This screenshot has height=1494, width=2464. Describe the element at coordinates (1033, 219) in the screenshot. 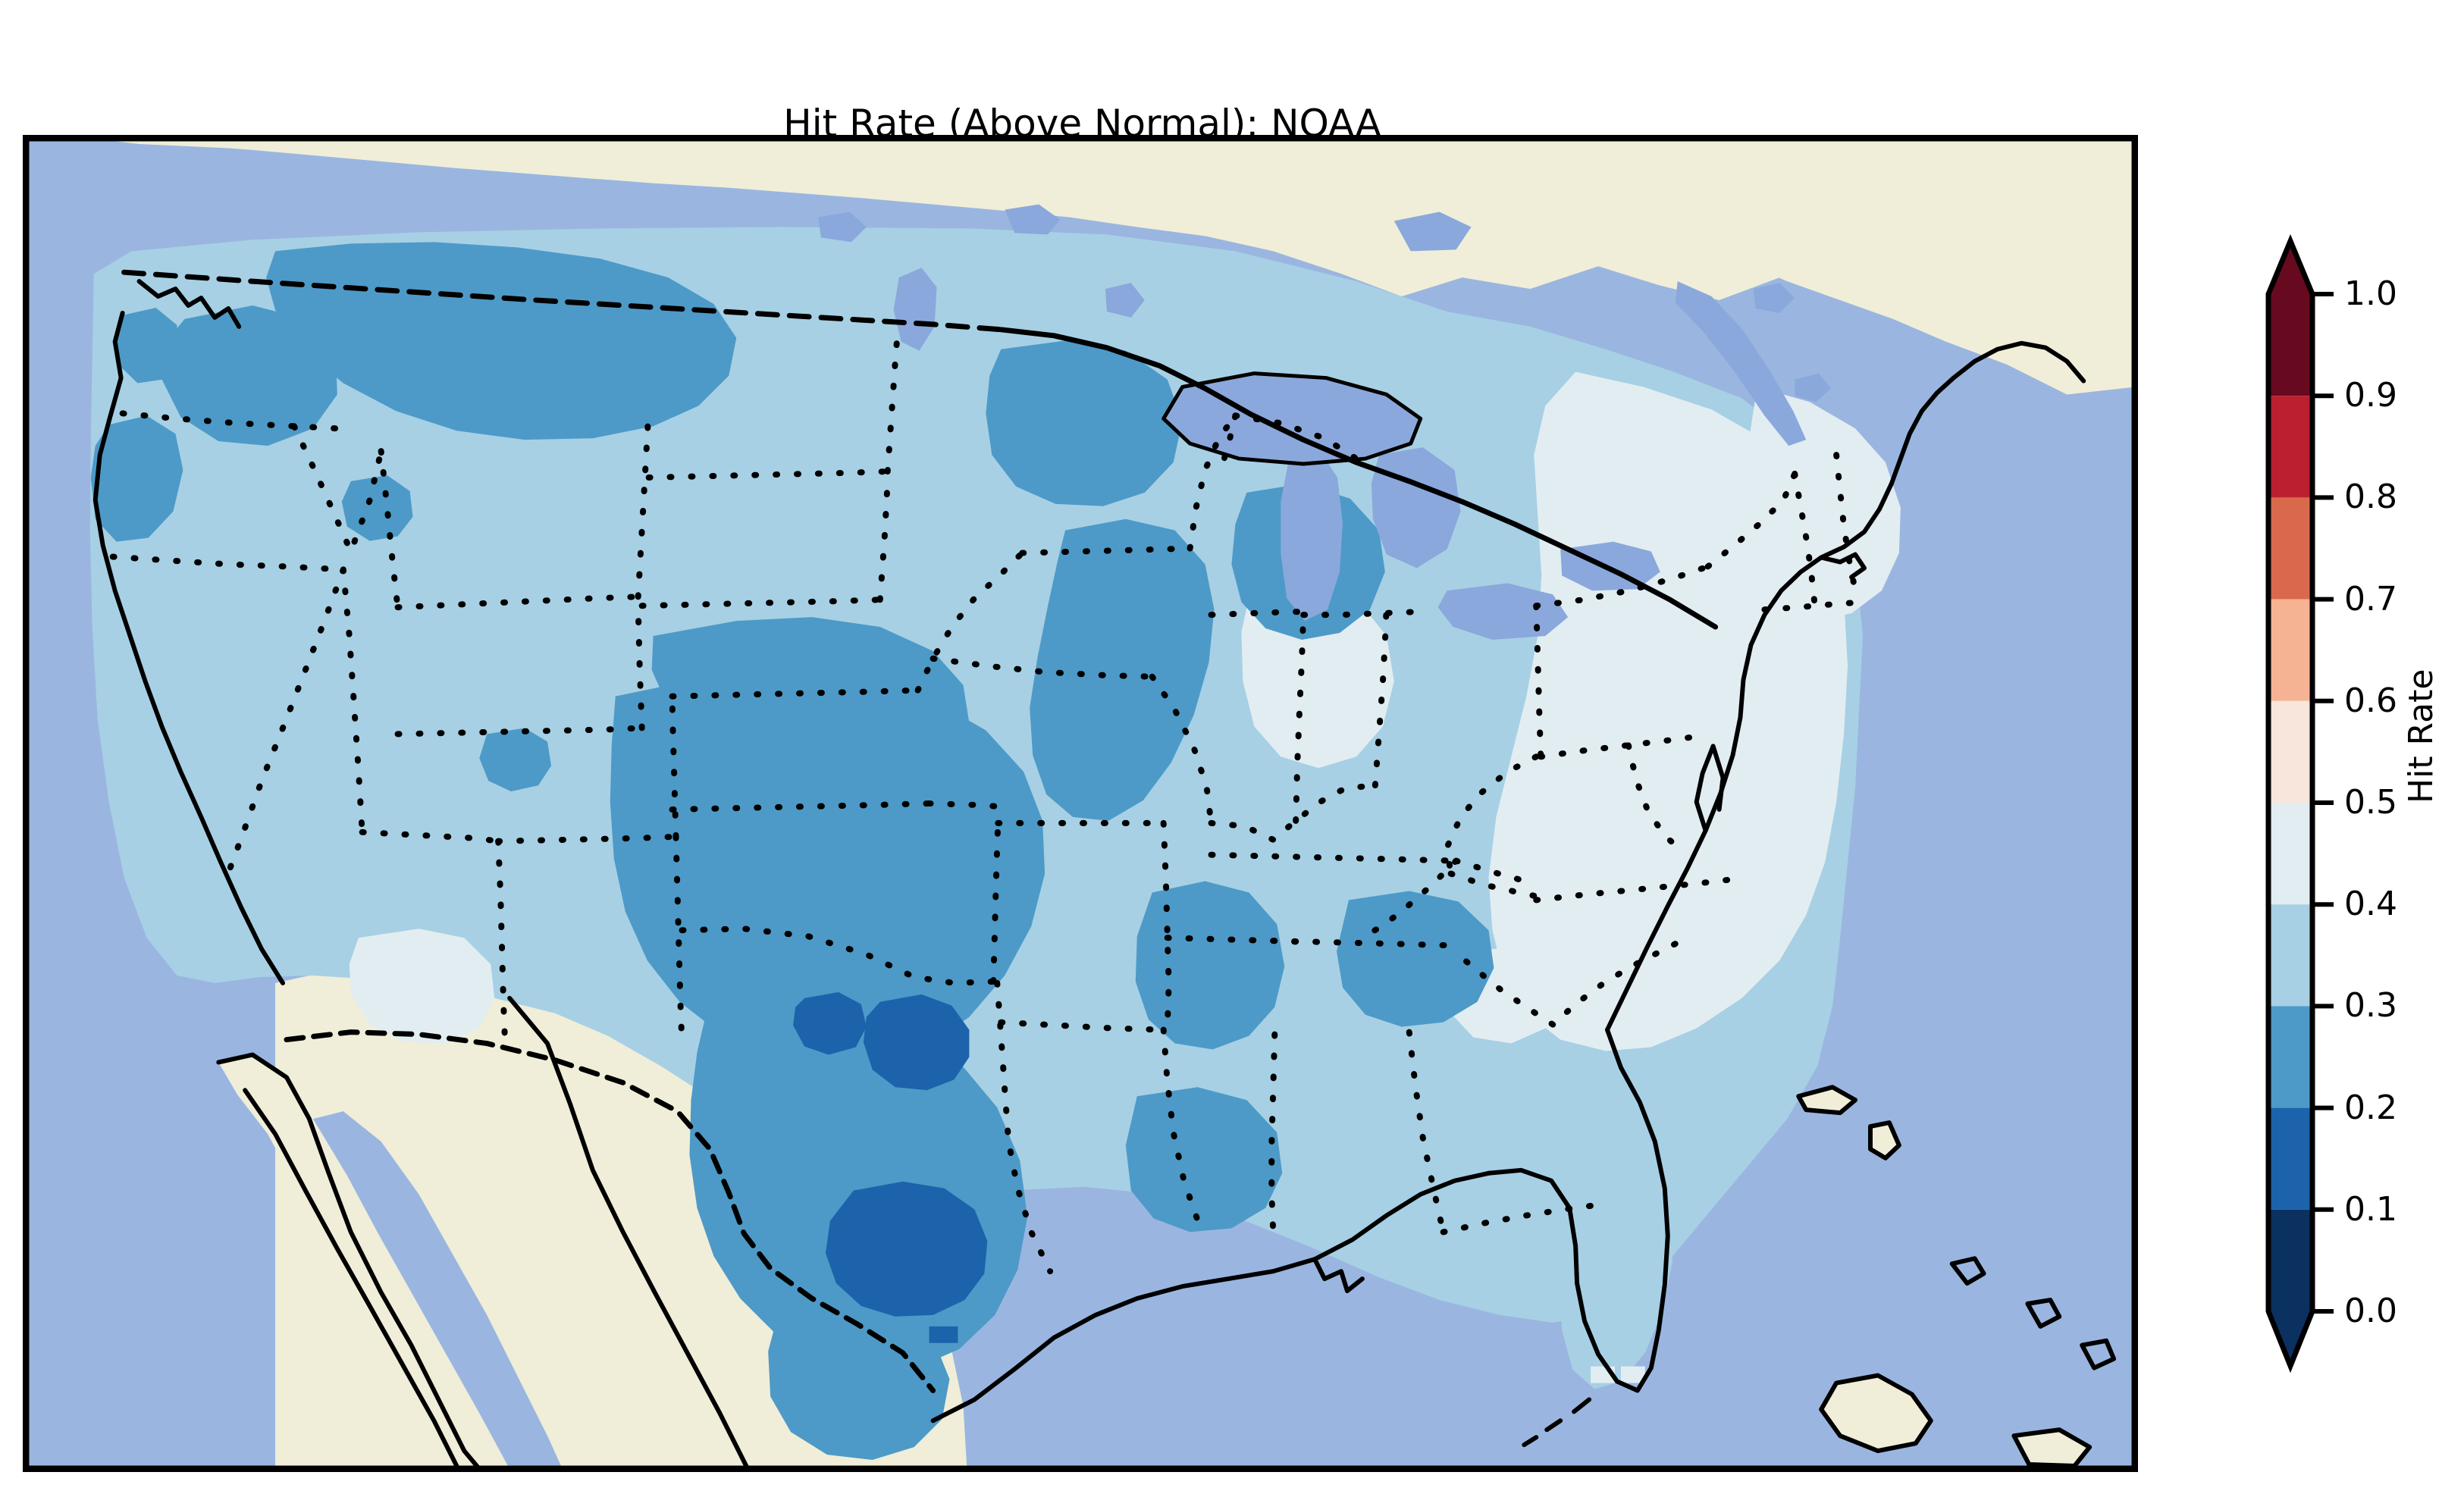

I see `canada-lake-a` at that location.